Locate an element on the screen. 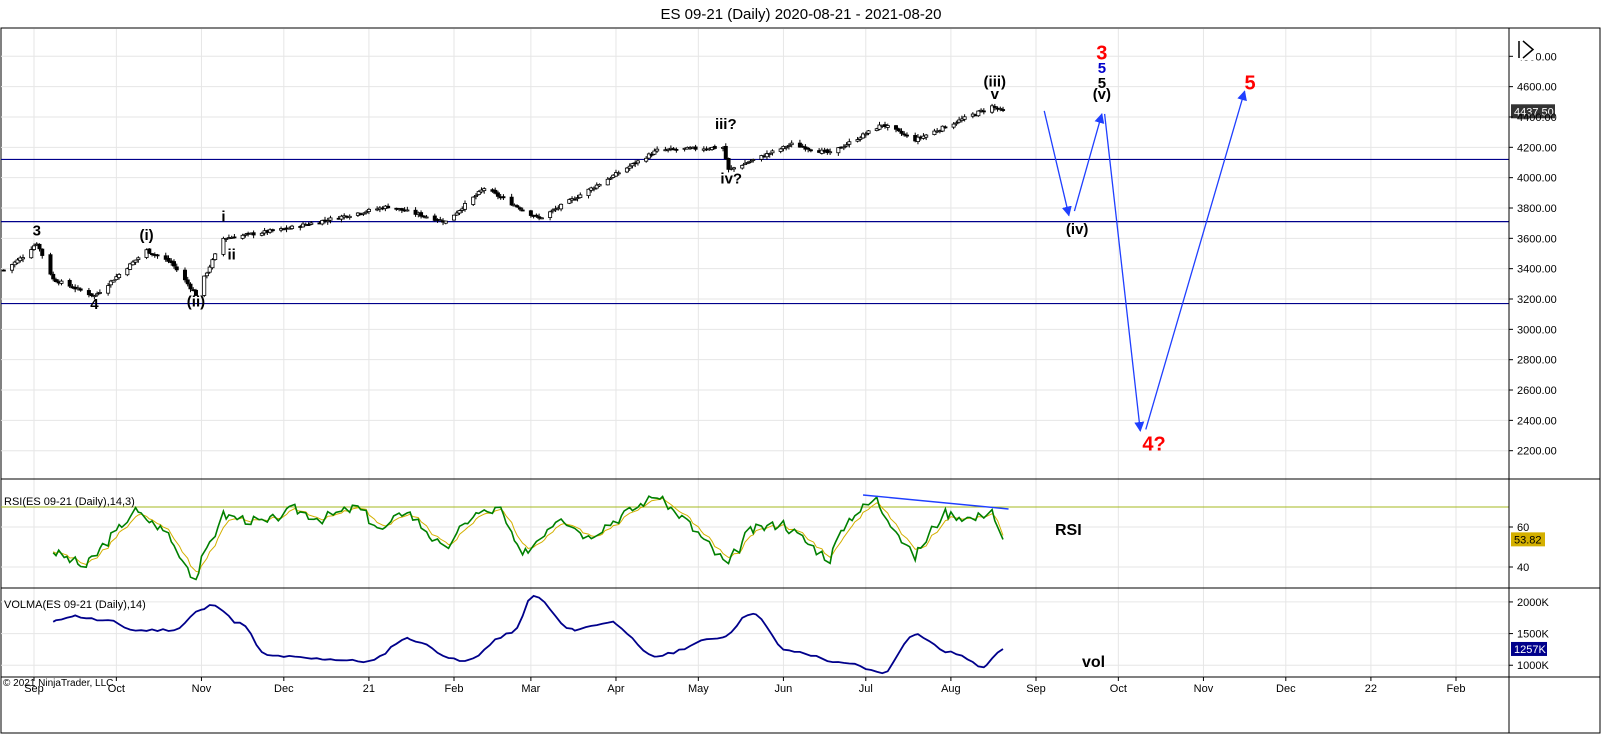 Image resolution: width=1602 pixels, height=741 pixels. scroll-to-end-icon is located at coordinates (1525, 49).